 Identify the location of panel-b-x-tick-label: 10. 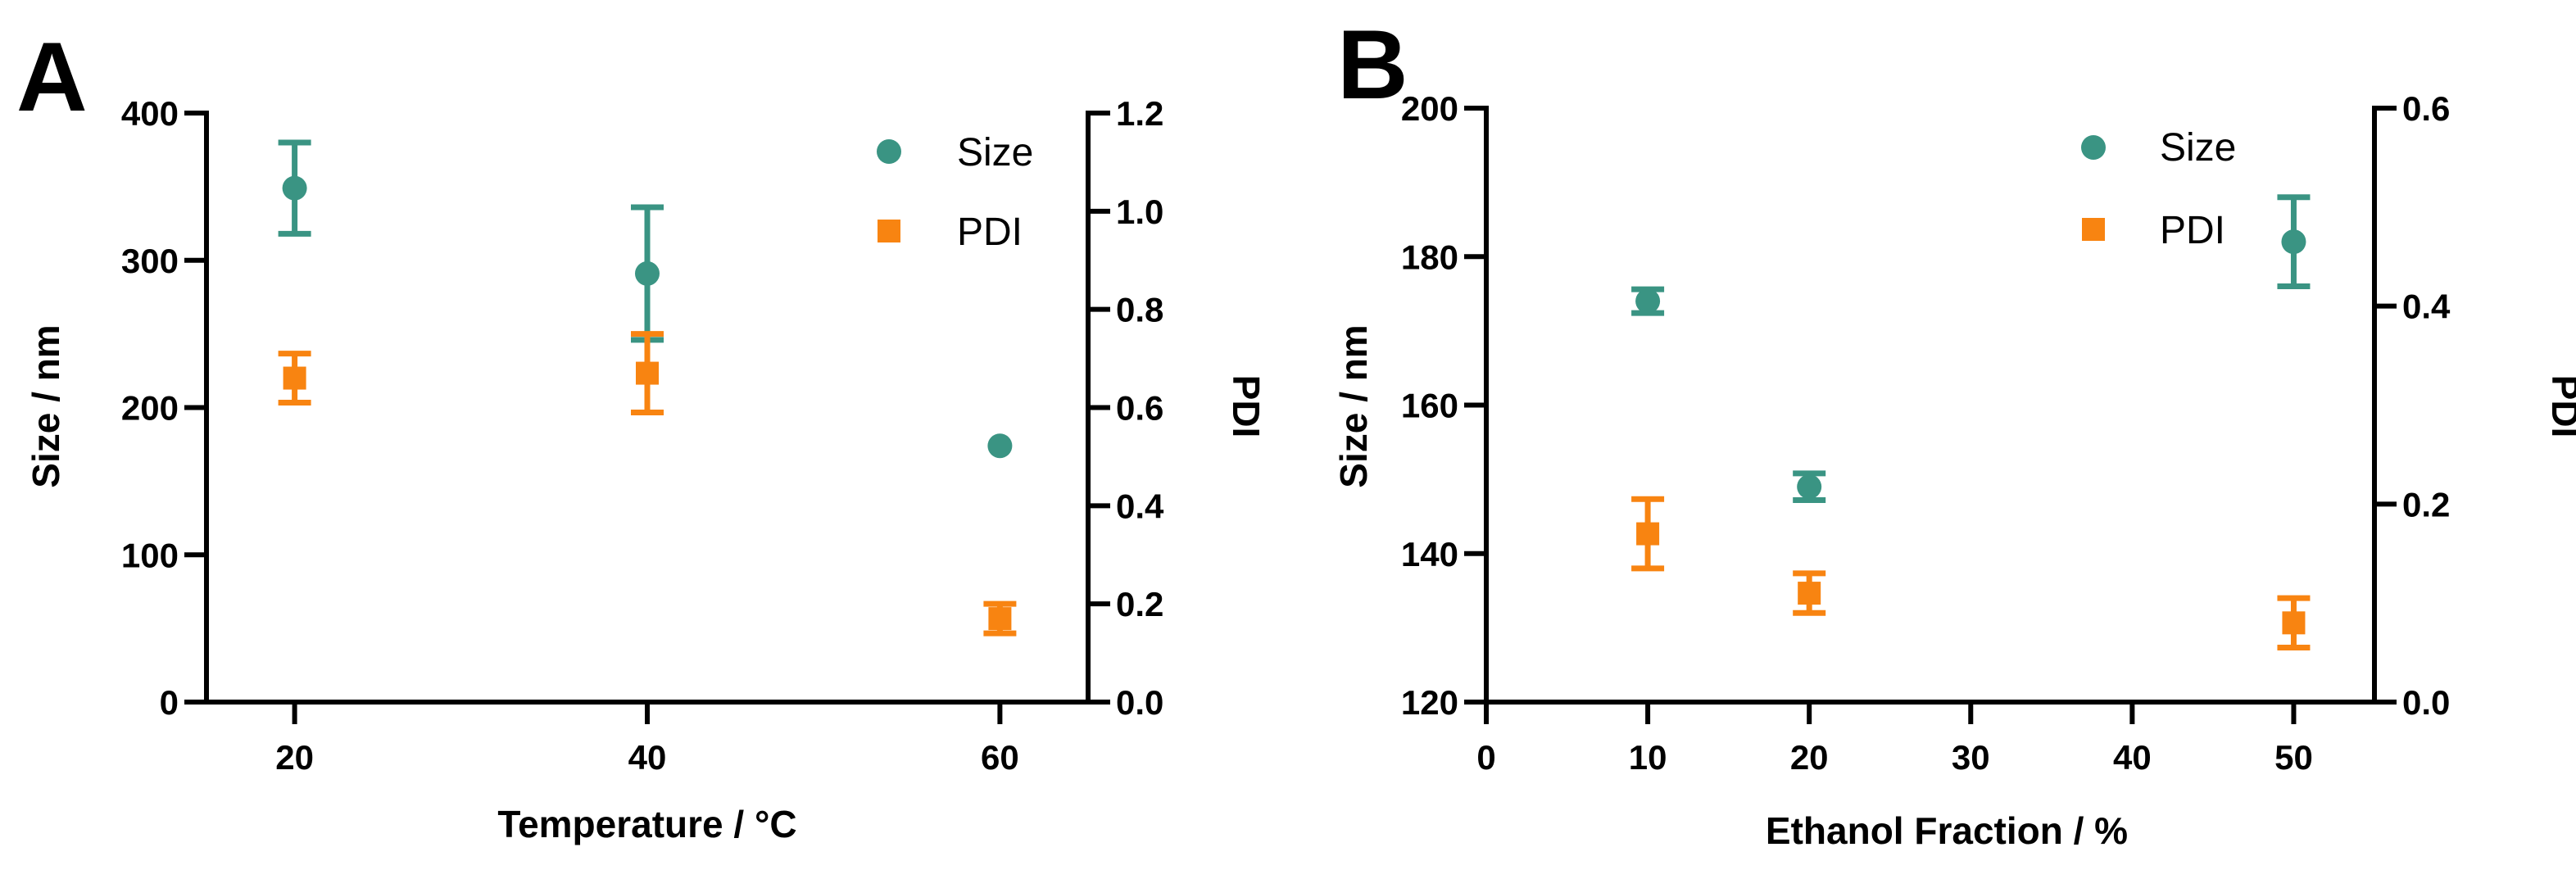
(1648, 758).